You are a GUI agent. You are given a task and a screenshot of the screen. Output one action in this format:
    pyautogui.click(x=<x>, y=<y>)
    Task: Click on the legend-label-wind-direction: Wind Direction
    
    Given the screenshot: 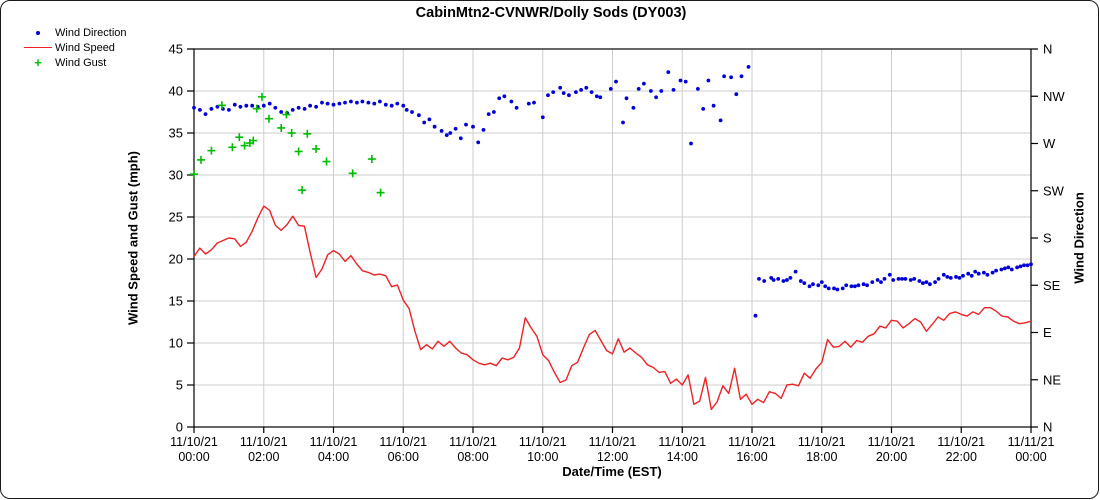 What is the action you would take?
    pyautogui.click(x=91, y=32)
    